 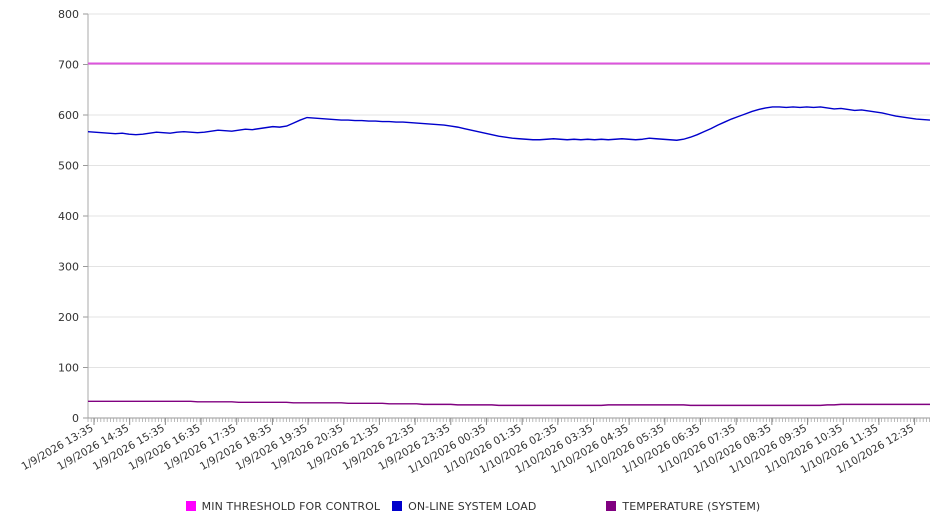 I want to click on y-tick-label: 100, so click(x=68, y=368).